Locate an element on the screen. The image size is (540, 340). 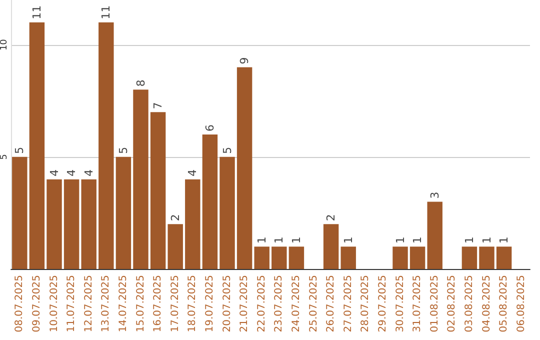
x-tick-label: 11.07.2025 is located at coordinates (72, 303).